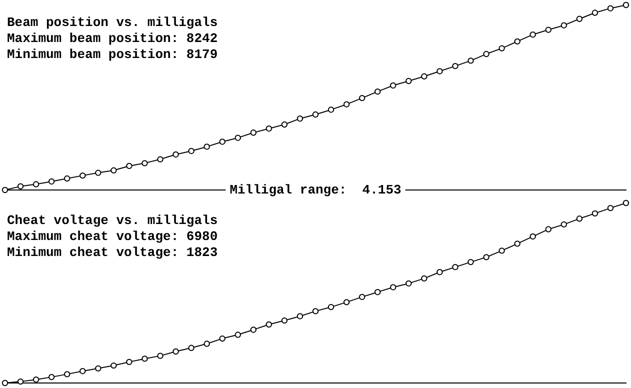 This screenshot has width=631, height=388. Describe the element at coordinates (112, 54) in the screenshot. I see `annotation: Minimum beam position: 8179` at that location.